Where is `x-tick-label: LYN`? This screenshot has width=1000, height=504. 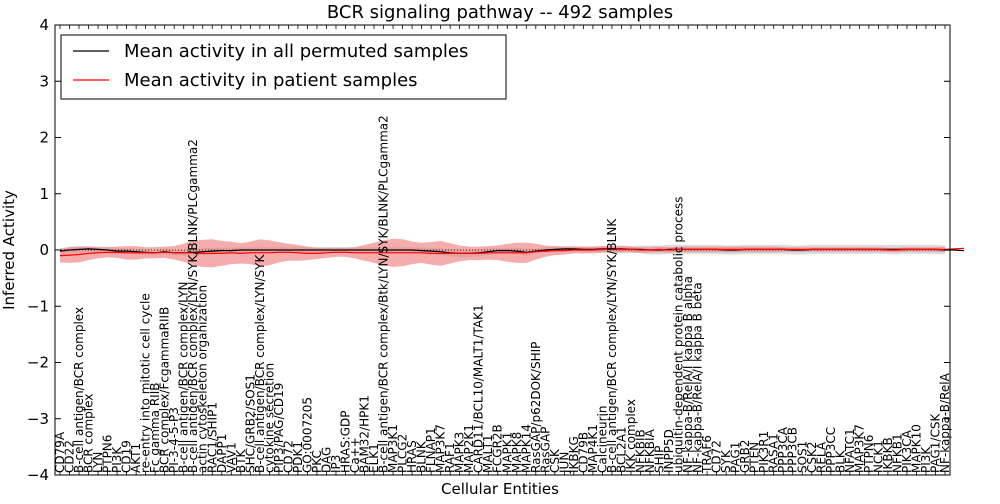 x-tick-label: LYN is located at coordinates (98, 462).